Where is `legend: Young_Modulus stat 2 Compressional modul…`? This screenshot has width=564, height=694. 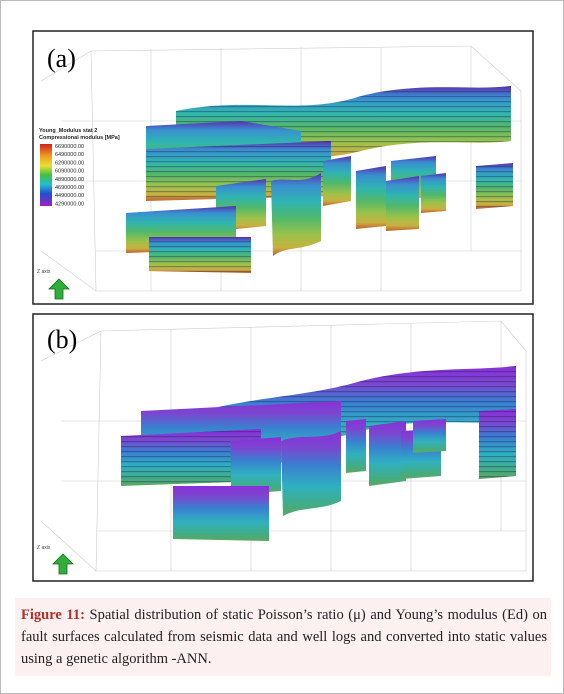
legend: Young_Modulus stat 2 Compressional modul… is located at coordinates (79, 167).